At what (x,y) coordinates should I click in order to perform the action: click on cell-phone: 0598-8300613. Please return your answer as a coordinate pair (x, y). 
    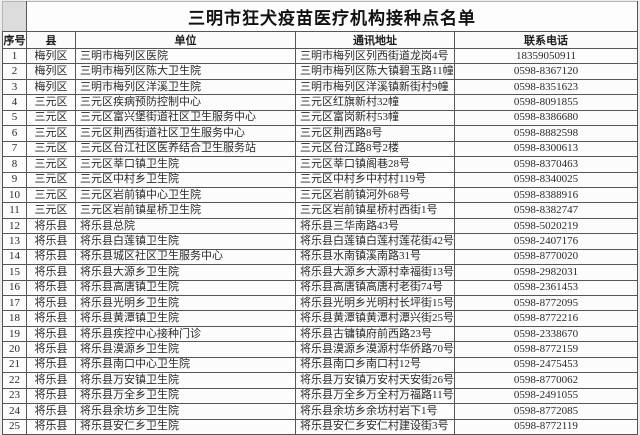
    Looking at the image, I should click on (546, 149).